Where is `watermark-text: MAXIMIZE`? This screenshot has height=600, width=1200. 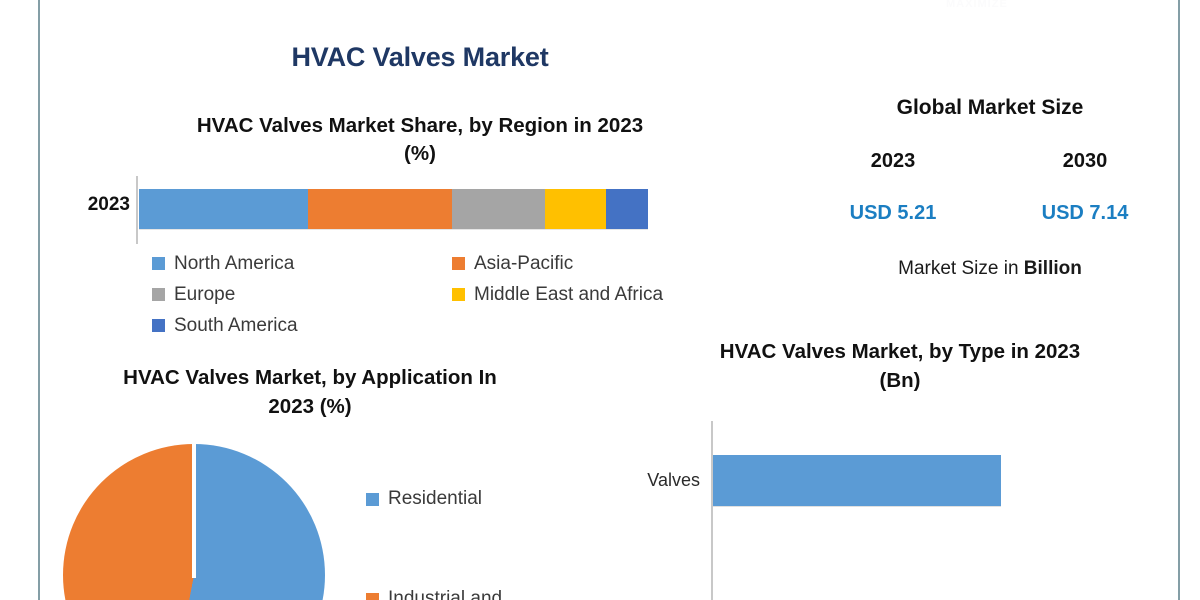 watermark-text: MAXIMIZE is located at coordinates (977, 5).